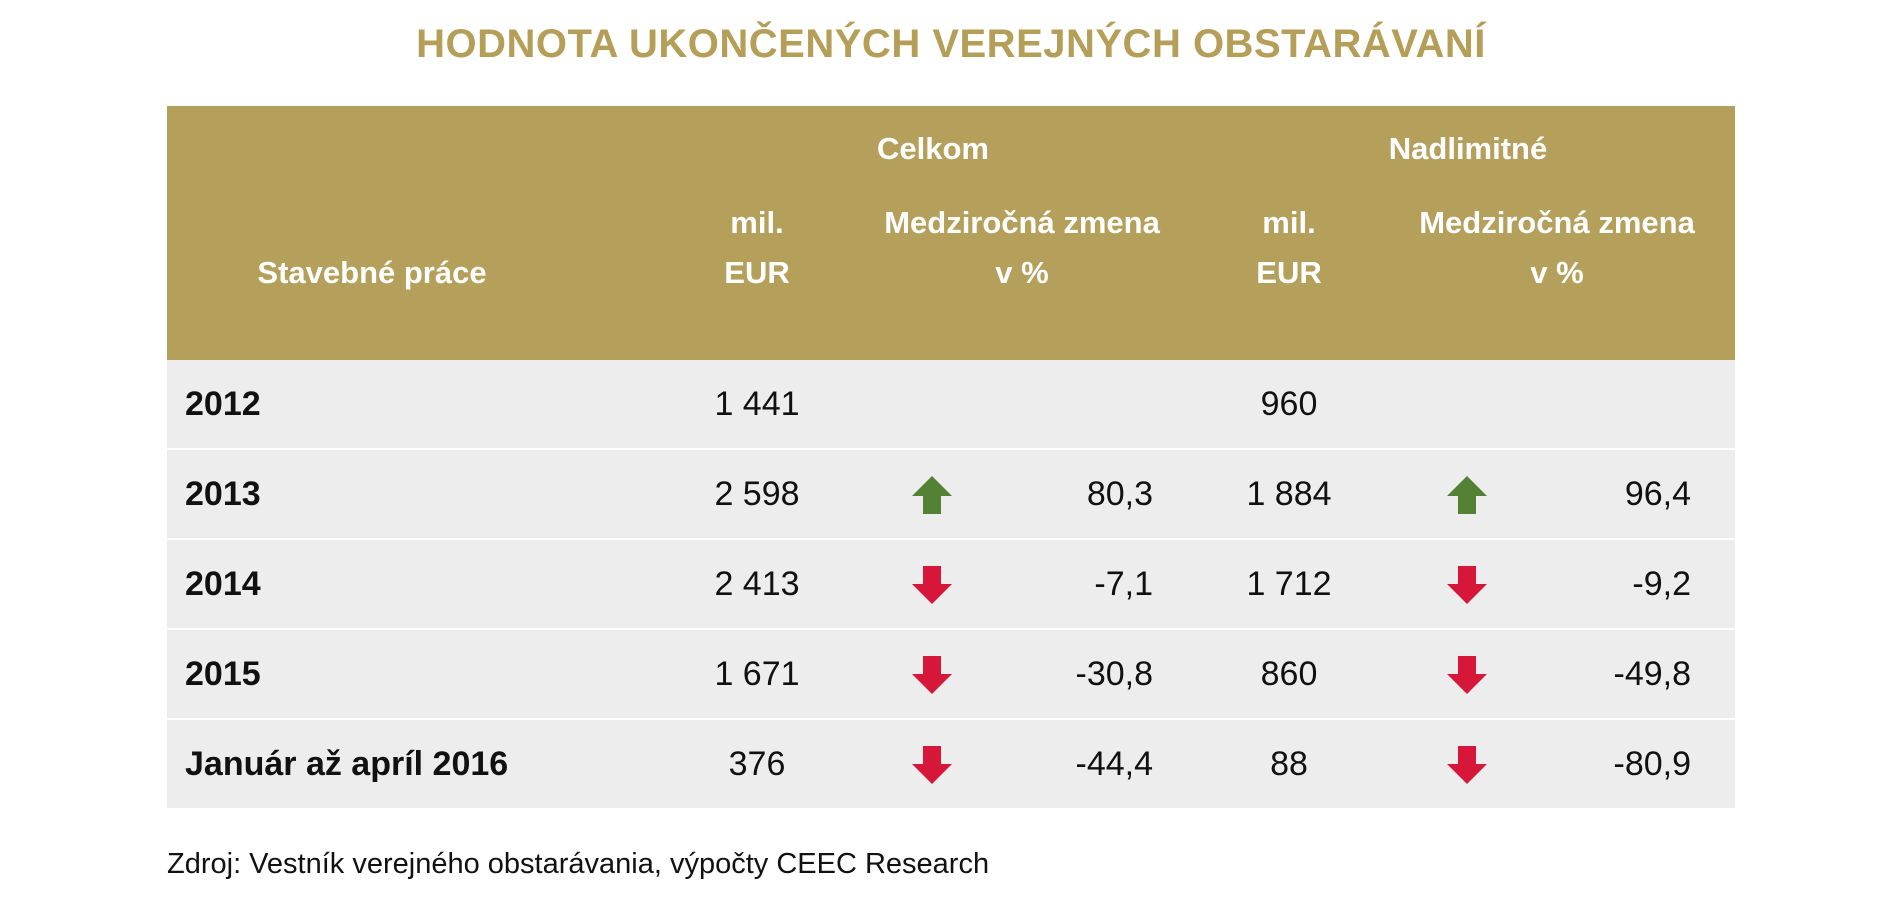 Image resolution: width=1902 pixels, height=906 pixels. What do you see at coordinates (1289, 494) in the screenshot?
I see `nad-eur: 1 884` at bounding box center [1289, 494].